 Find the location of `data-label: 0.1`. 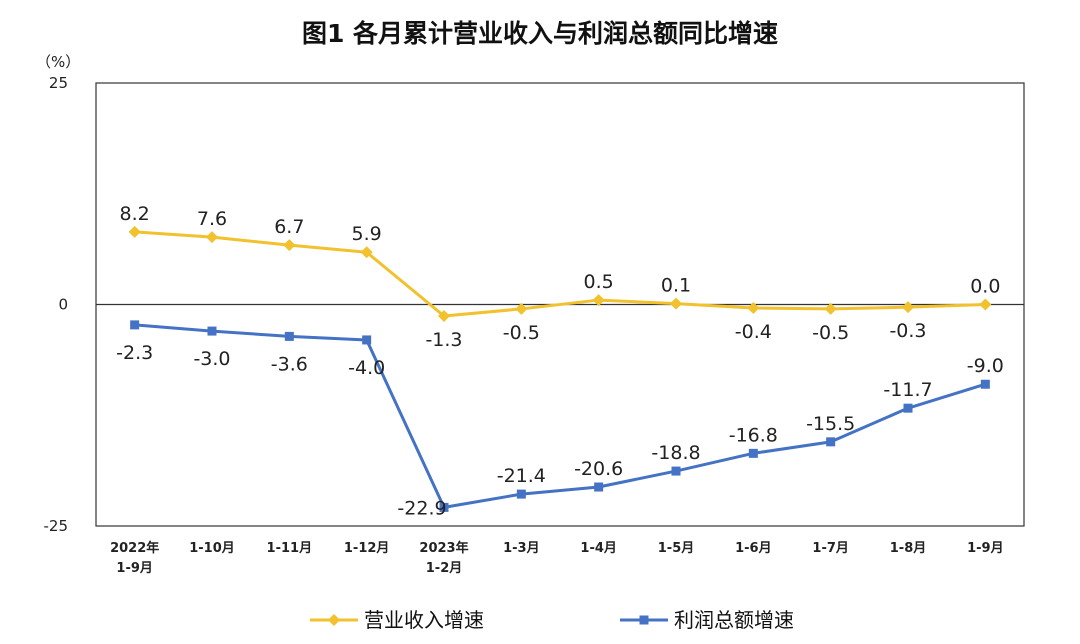

data-label: 0.1 is located at coordinates (676, 286).